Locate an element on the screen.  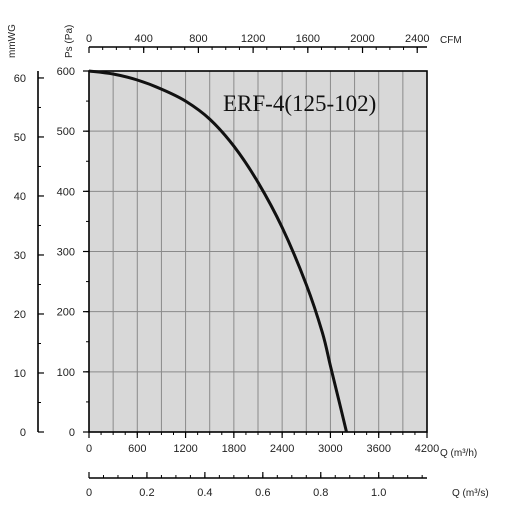
bottom-axis-title: Q (m³/s) is located at coordinates (470, 493).